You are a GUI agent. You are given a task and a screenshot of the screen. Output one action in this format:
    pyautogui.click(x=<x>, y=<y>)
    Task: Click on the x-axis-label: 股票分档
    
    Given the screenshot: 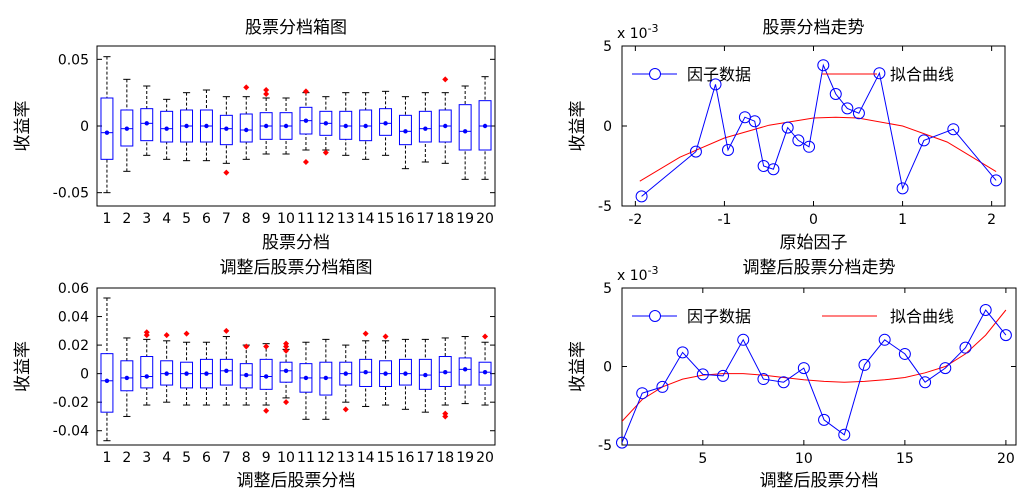 What is the action you would take?
    pyautogui.click(x=296, y=243)
    